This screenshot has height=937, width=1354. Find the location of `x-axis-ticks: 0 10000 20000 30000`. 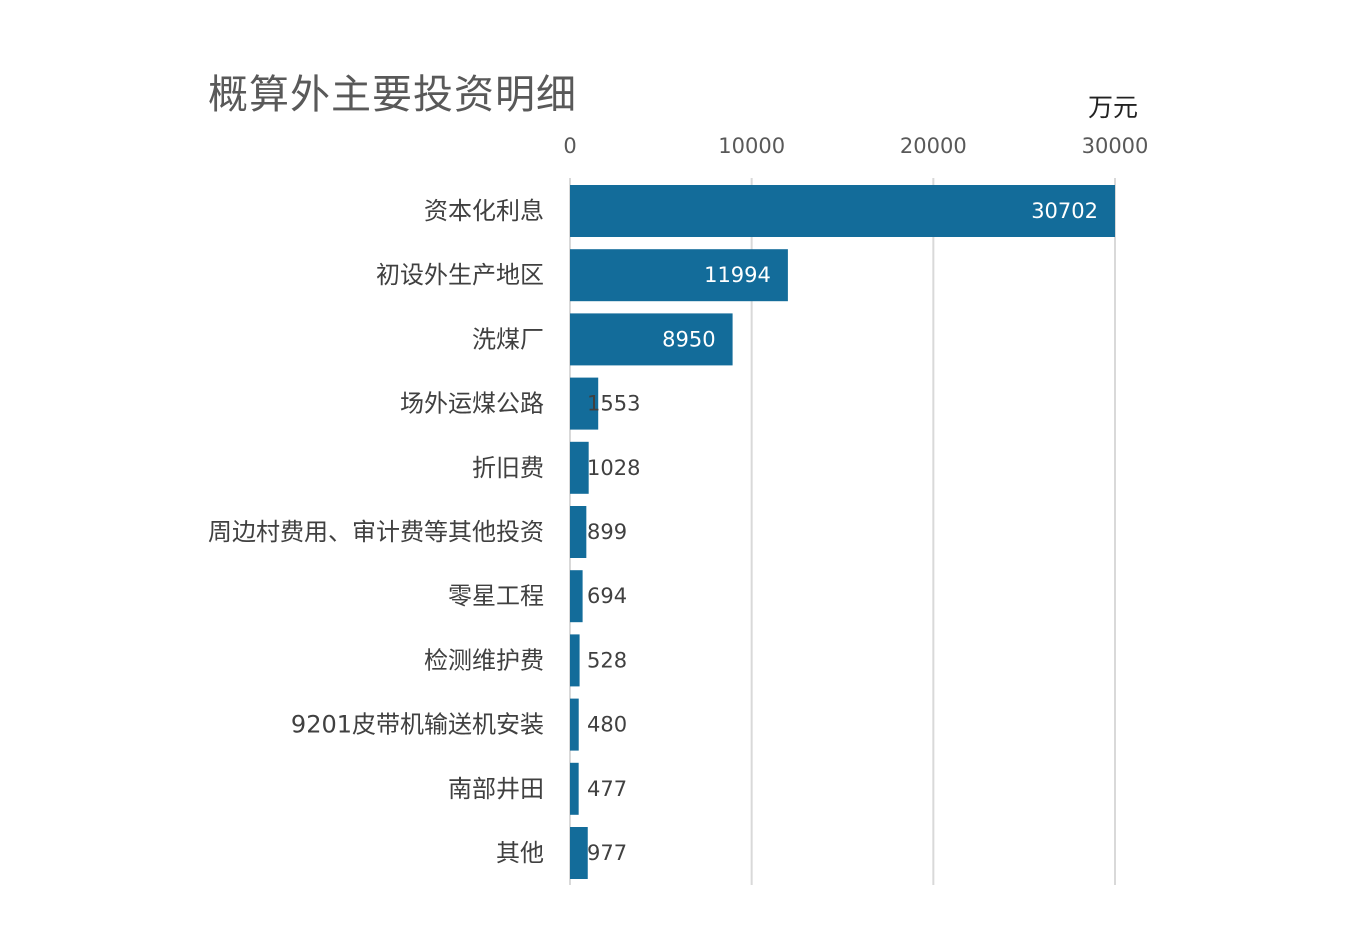

x-axis-ticks: 0 10000 20000 30000 is located at coordinates (855, 146).